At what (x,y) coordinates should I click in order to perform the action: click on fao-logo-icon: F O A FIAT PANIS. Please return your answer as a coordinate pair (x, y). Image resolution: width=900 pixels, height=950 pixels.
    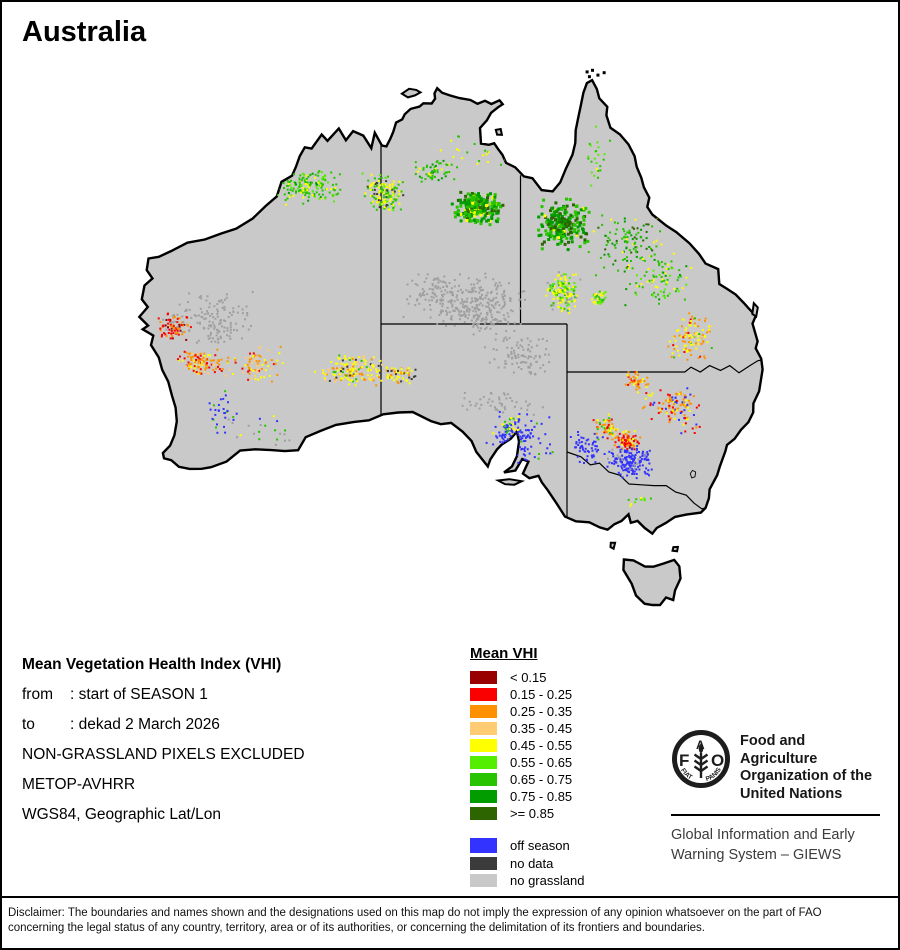
    Looking at the image, I should click on (701, 759).